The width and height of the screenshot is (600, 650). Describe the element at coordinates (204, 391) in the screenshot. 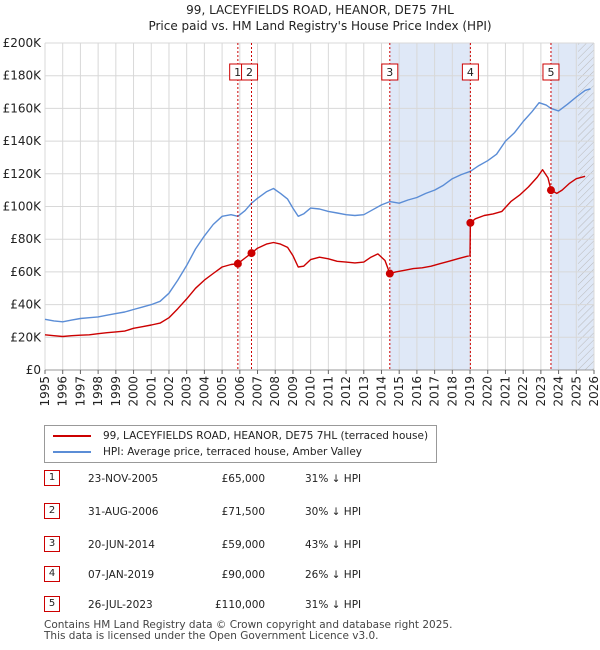

I see `x-tick-label: 2004` at that location.